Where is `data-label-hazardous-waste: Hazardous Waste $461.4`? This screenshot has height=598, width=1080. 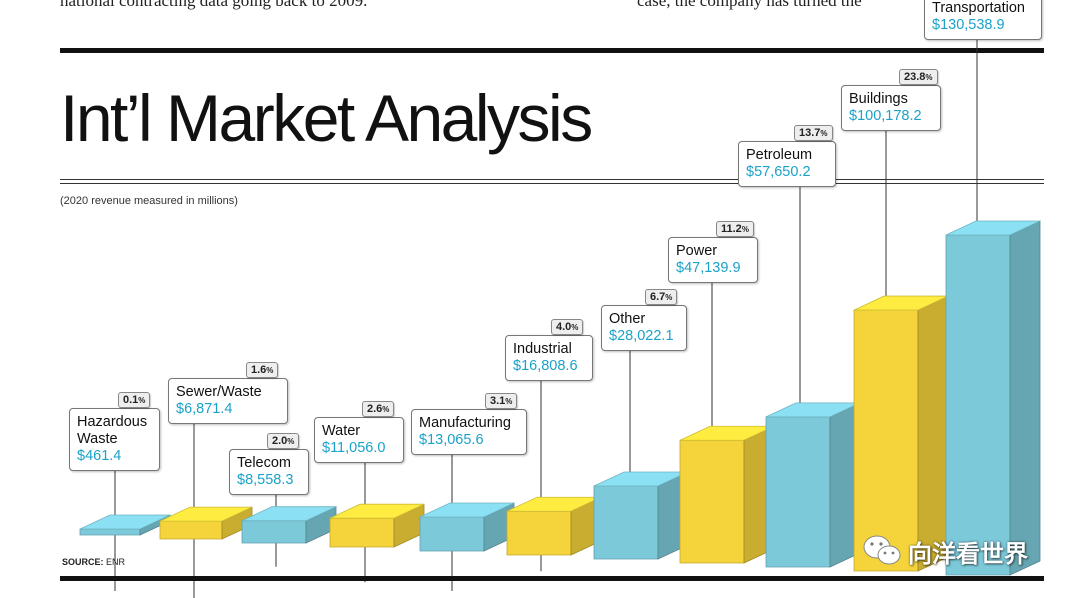
data-label-hazardous-waste: Hazardous Waste $461.4 is located at coordinates (114, 439).